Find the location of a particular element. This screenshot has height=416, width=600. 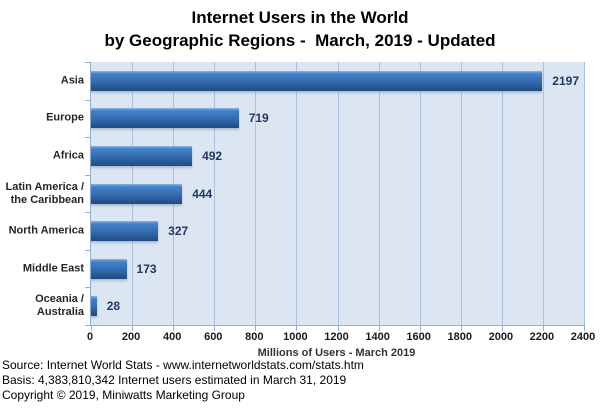

x-axis-tick-label: 1000 is located at coordinates (295, 337).